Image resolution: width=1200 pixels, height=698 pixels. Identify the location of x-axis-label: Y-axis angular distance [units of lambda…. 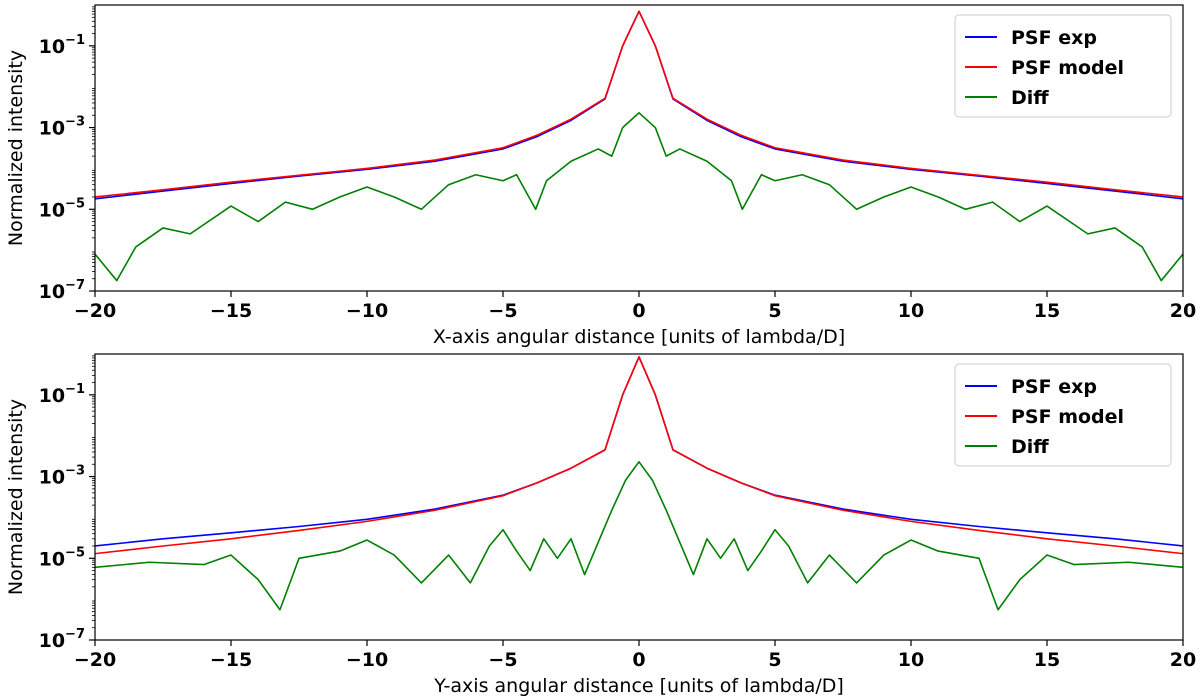
(638, 686).